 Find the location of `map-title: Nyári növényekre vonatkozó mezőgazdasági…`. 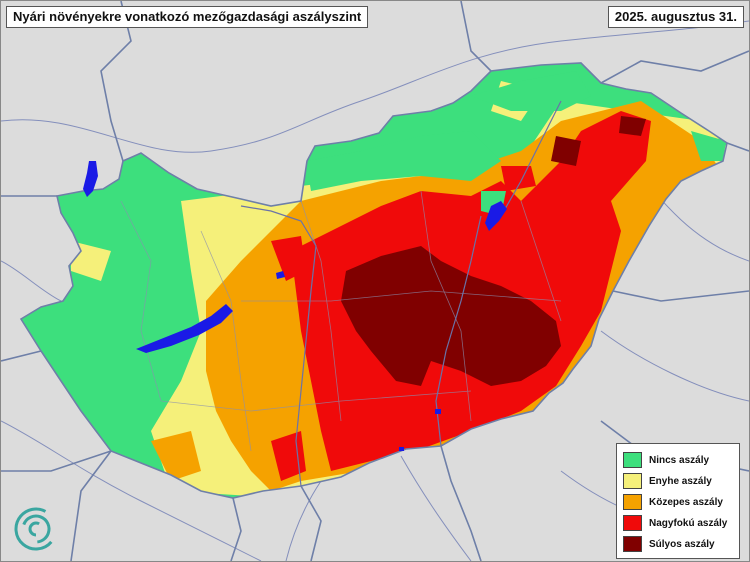

map-title: Nyári növényekre vonatkozó mezőgazdasági… is located at coordinates (187, 17).